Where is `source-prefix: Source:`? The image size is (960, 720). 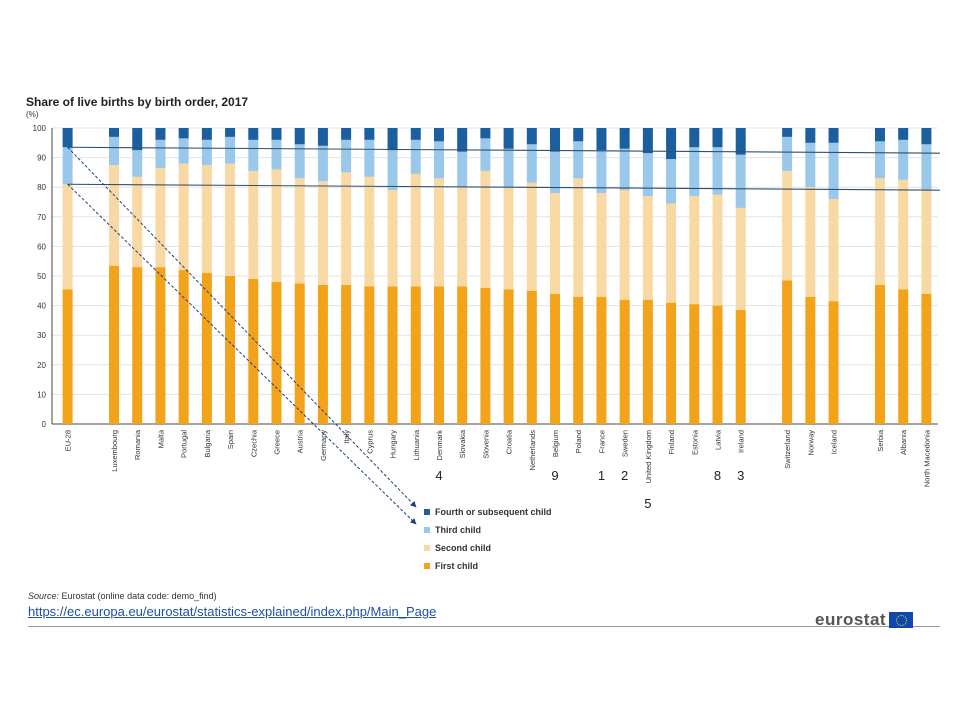
source-prefix: Source: is located at coordinates (44, 596).